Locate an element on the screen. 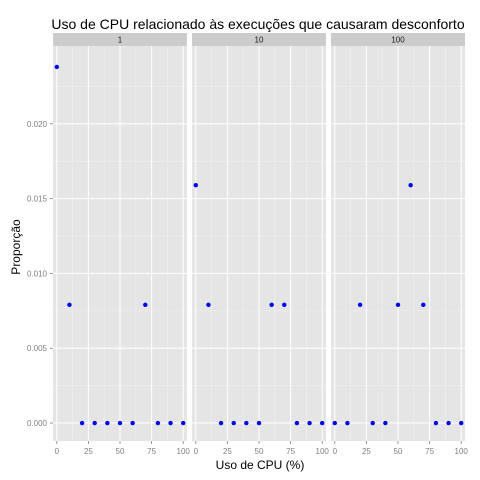 The height and width of the screenshot is (480, 480). y-tick-label: 0.010 is located at coordinates (37, 273).